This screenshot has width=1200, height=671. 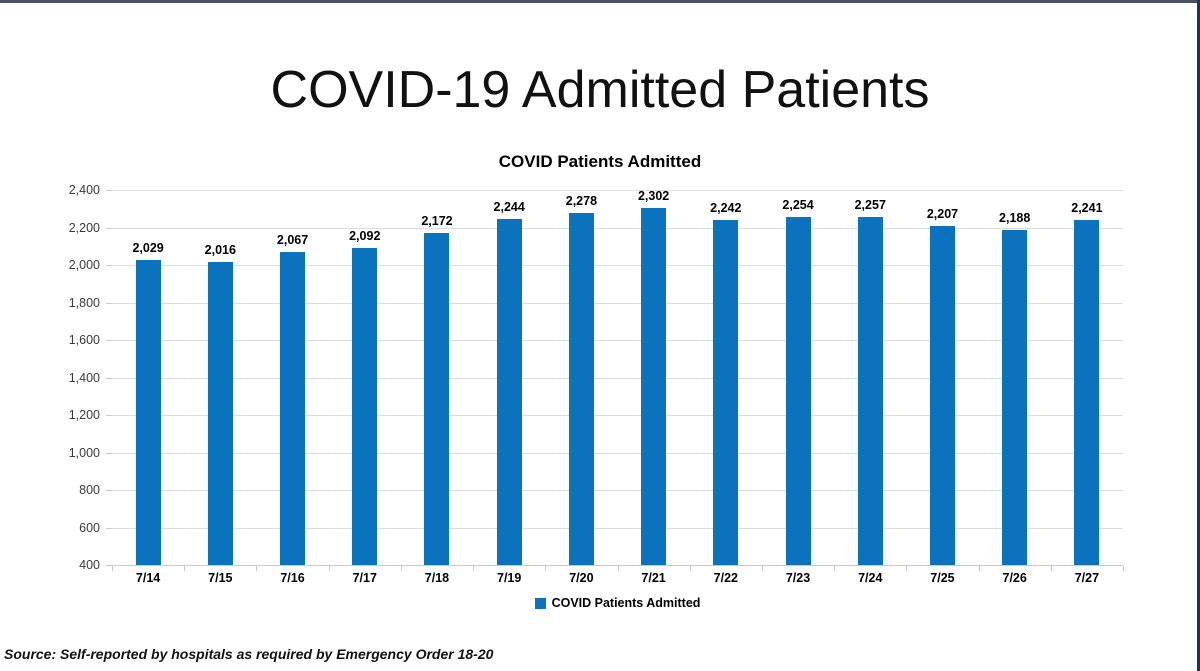 I want to click on y-tick-label: 2,200, so click(x=84, y=227).